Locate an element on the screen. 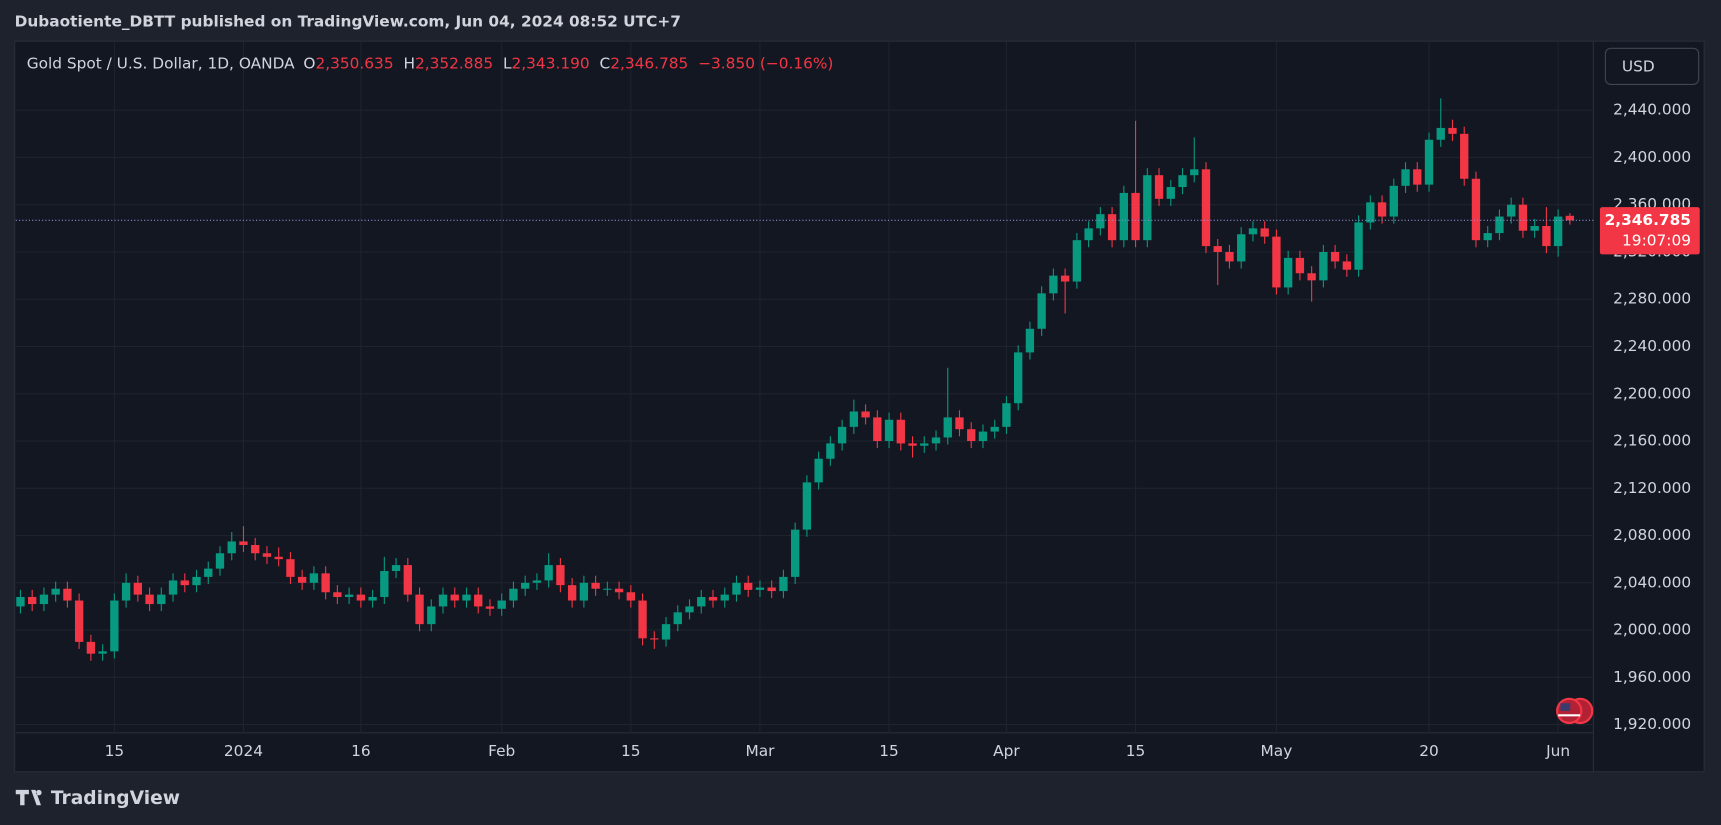  y-tick-label: 2,120.000 is located at coordinates (1652, 488).